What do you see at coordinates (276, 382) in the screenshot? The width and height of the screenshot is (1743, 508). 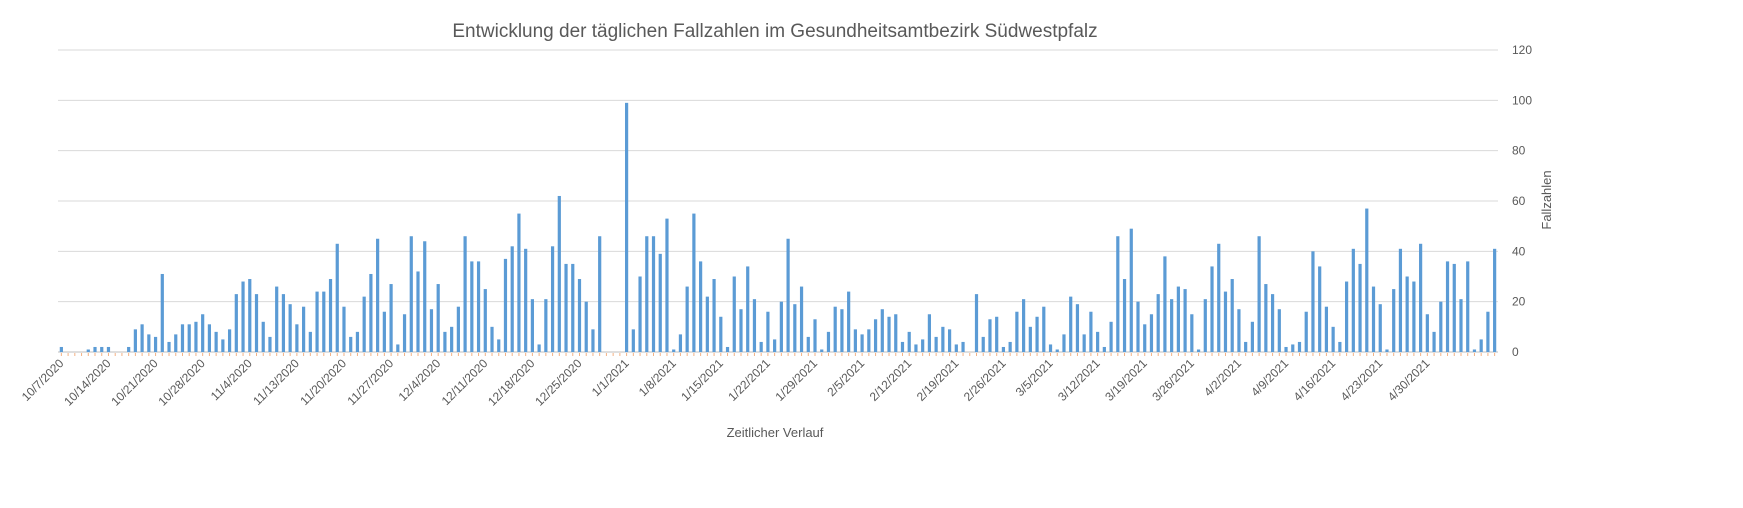 I see `x-tick-label: 11/13/2020` at bounding box center [276, 382].